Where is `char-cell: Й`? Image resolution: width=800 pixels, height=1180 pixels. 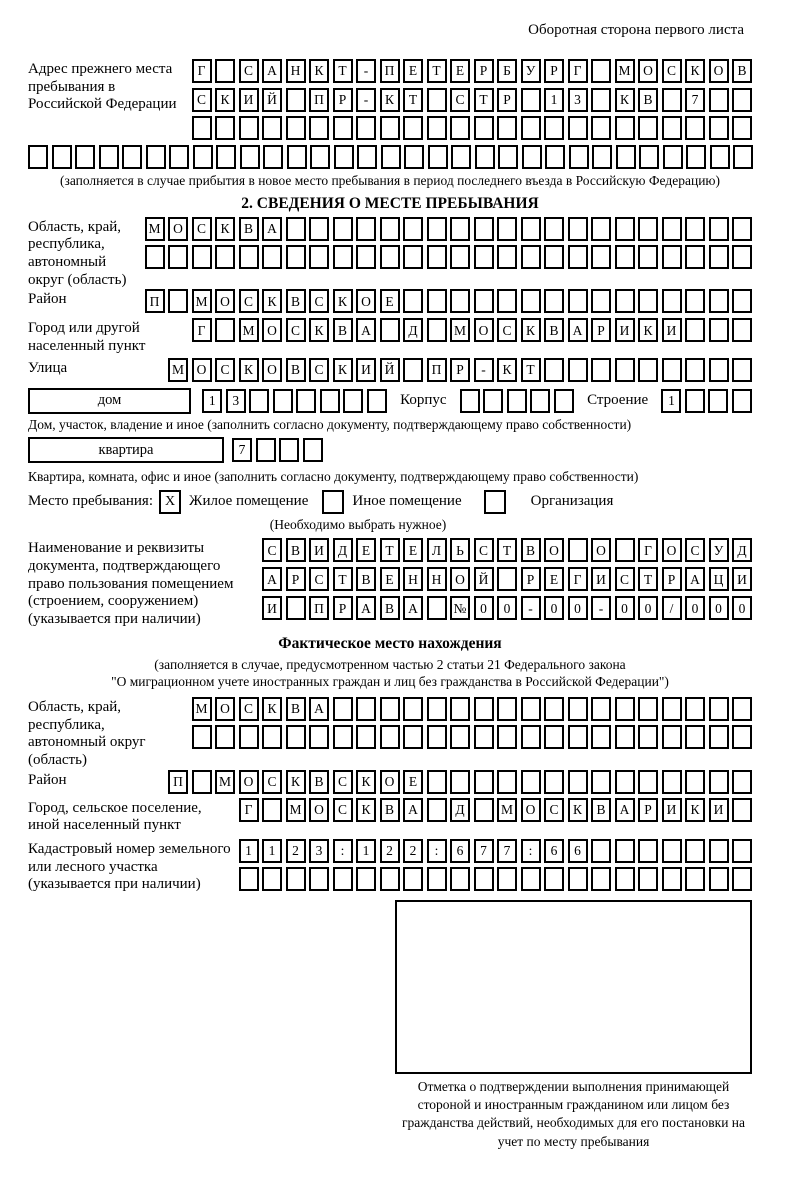
char-cell: Й is located at coordinates (483, 579).